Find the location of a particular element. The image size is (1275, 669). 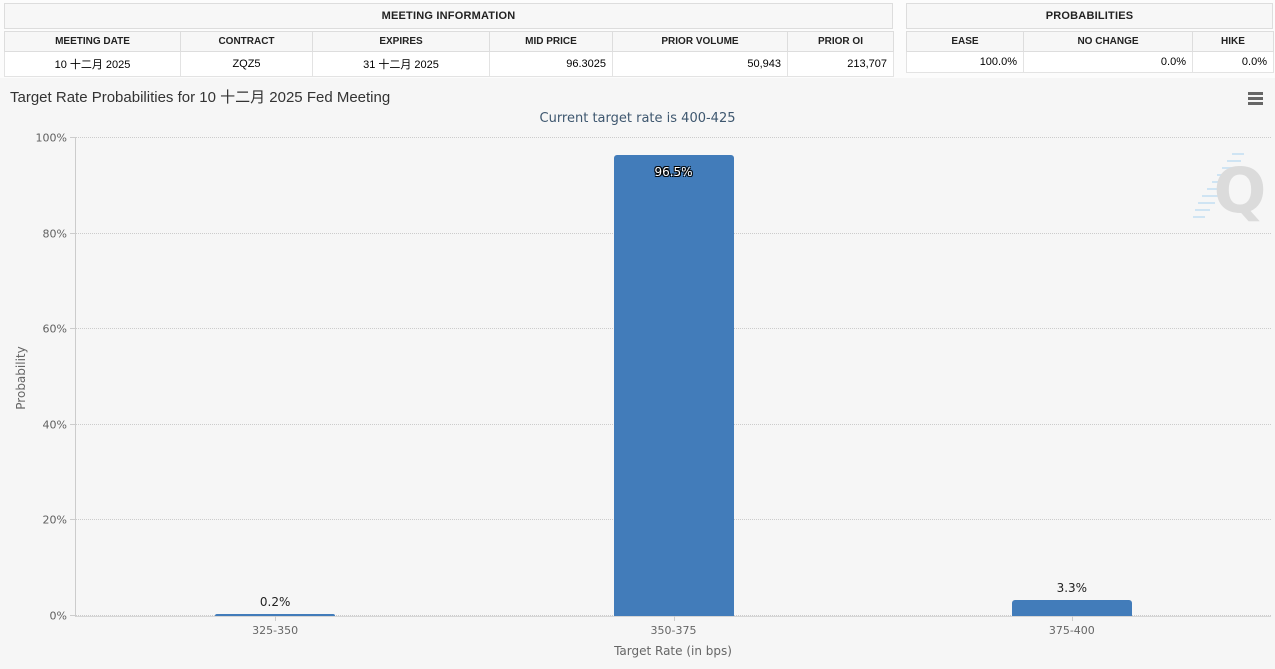

x-axis-category-label: 325-350 is located at coordinates (275, 630).